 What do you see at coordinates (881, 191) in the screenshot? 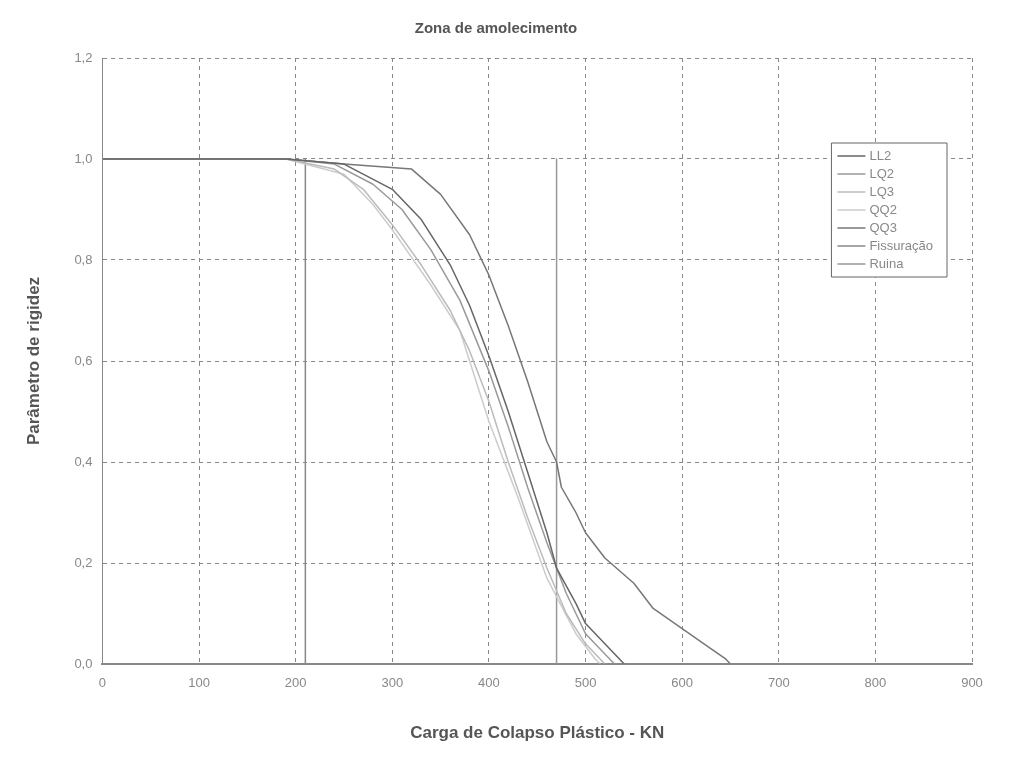
I see `legend-label: LQ3` at bounding box center [881, 191].